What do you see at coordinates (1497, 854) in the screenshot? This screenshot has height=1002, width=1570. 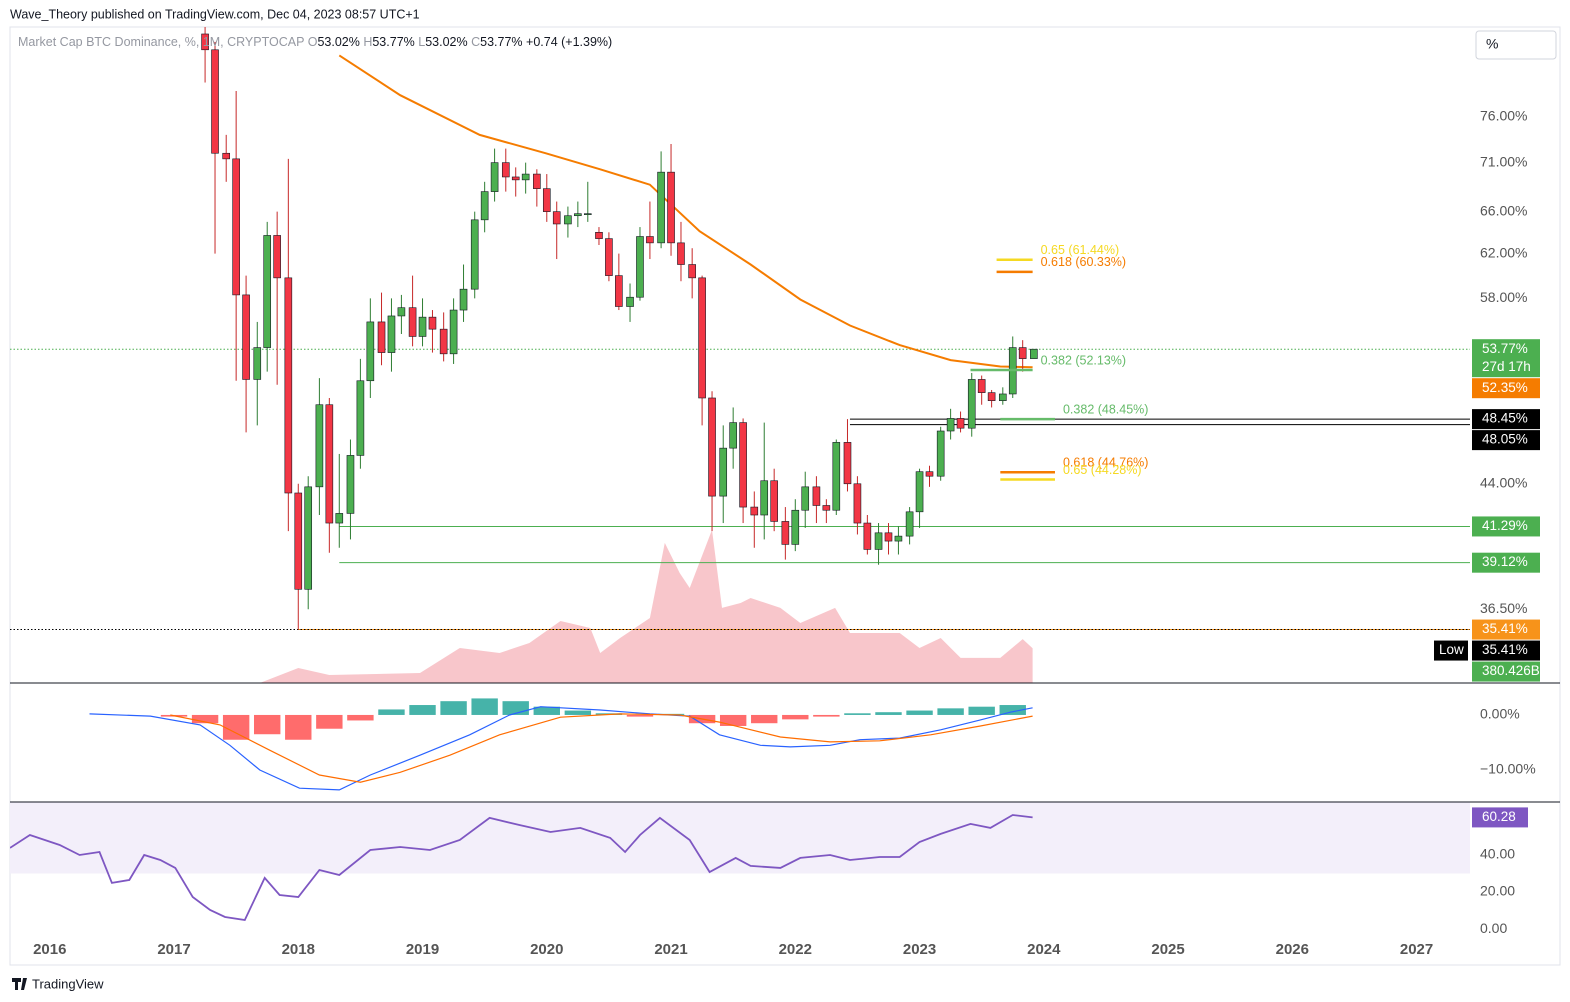 I see `y-tick-label: 40.00` at bounding box center [1497, 854].